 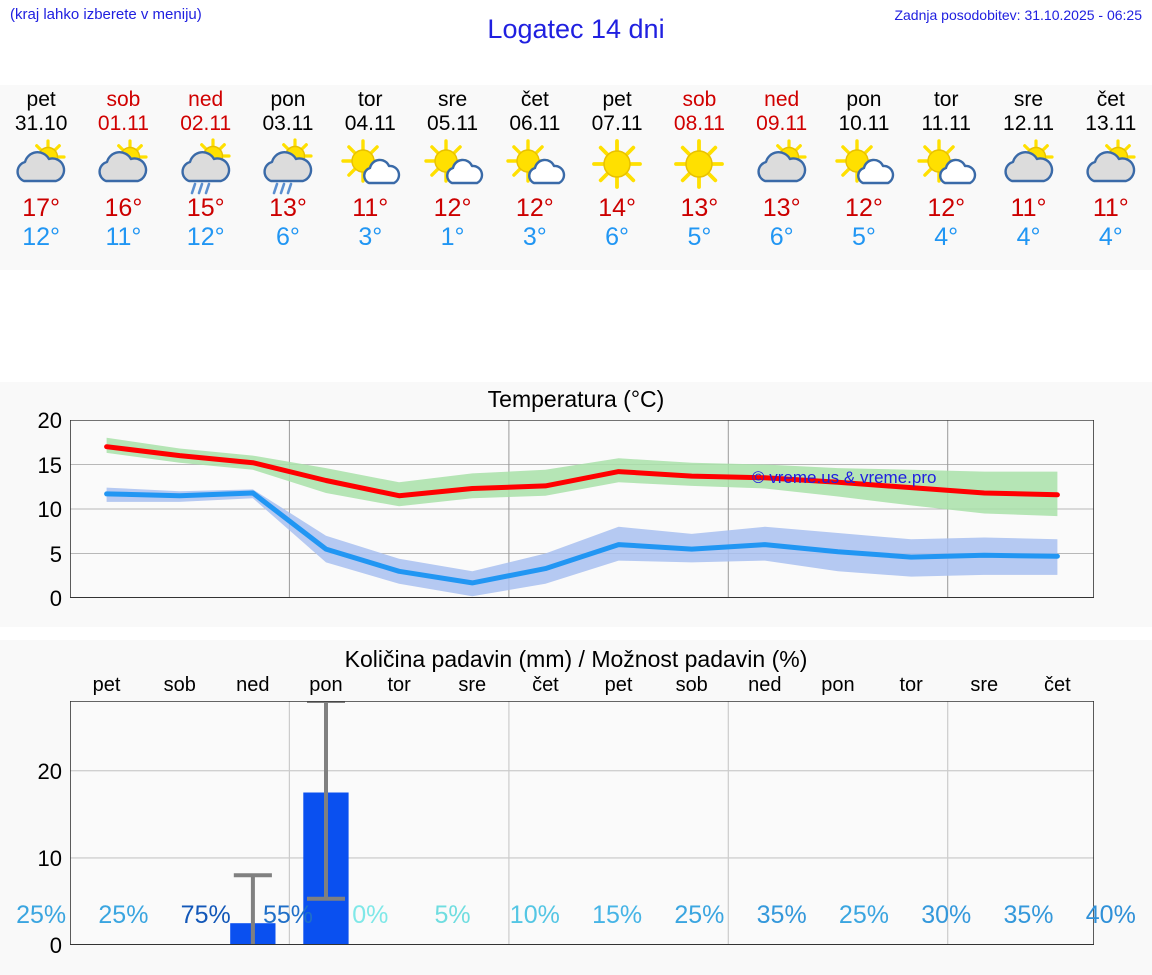 What do you see at coordinates (206, 166) in the screenshot?
I see `cloud-sun-rain-icon` at bounding box center [206, 166].